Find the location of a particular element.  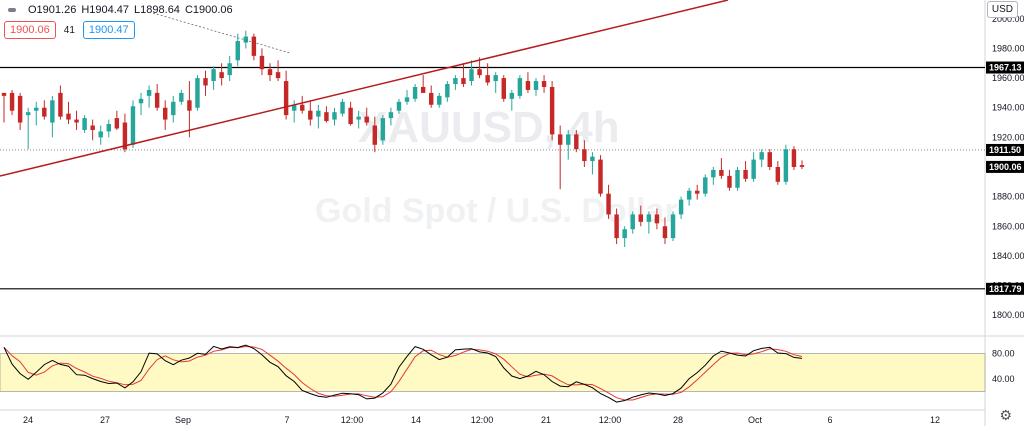

ohlc-legend: O1901.26 H1904.47 L1898.64 C1900.06 is located at coordinates (119, 10).